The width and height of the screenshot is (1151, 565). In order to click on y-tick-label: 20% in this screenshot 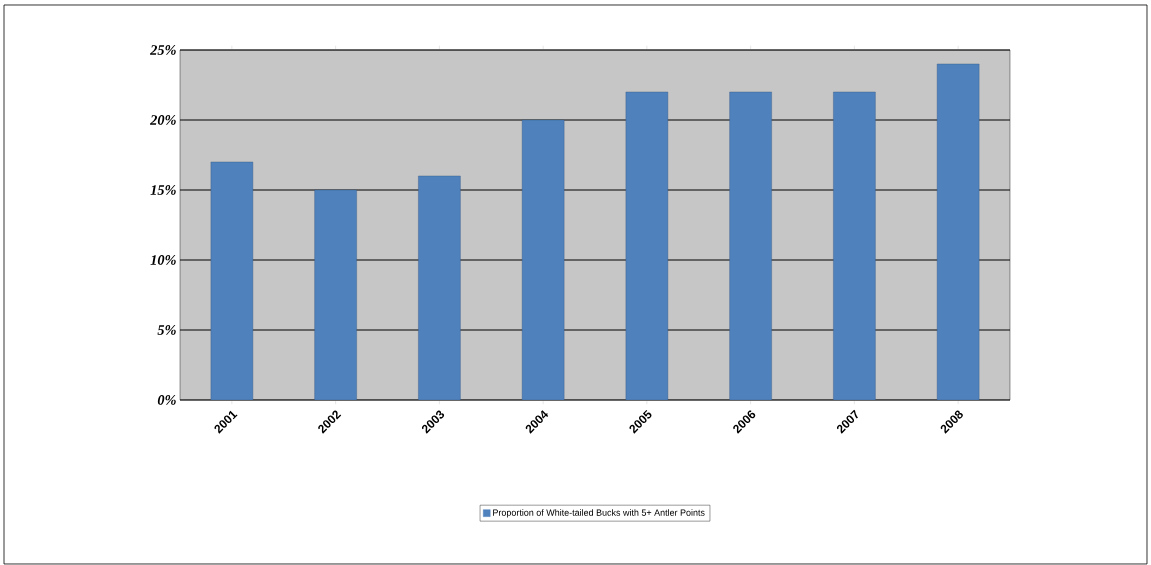, I will do `click(163, 120)`.